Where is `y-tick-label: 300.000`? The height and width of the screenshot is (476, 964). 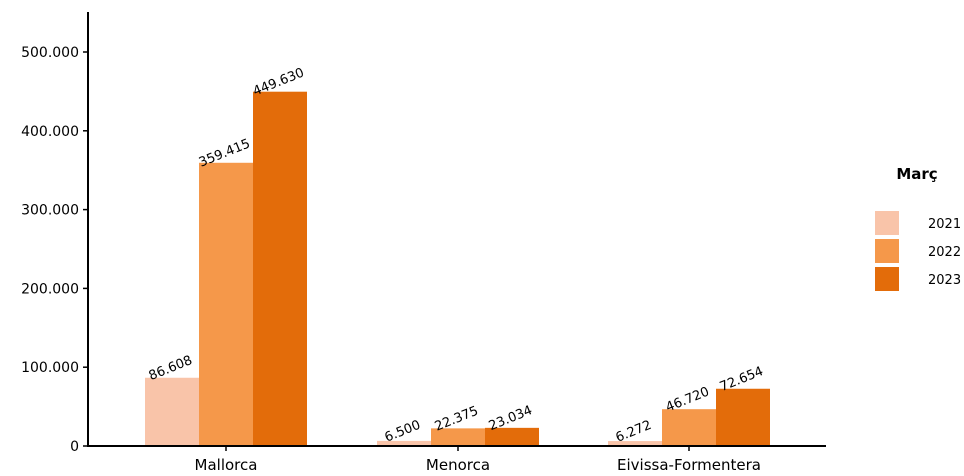
y-tick-label: 300.000 is located at coordinates (50, 211).